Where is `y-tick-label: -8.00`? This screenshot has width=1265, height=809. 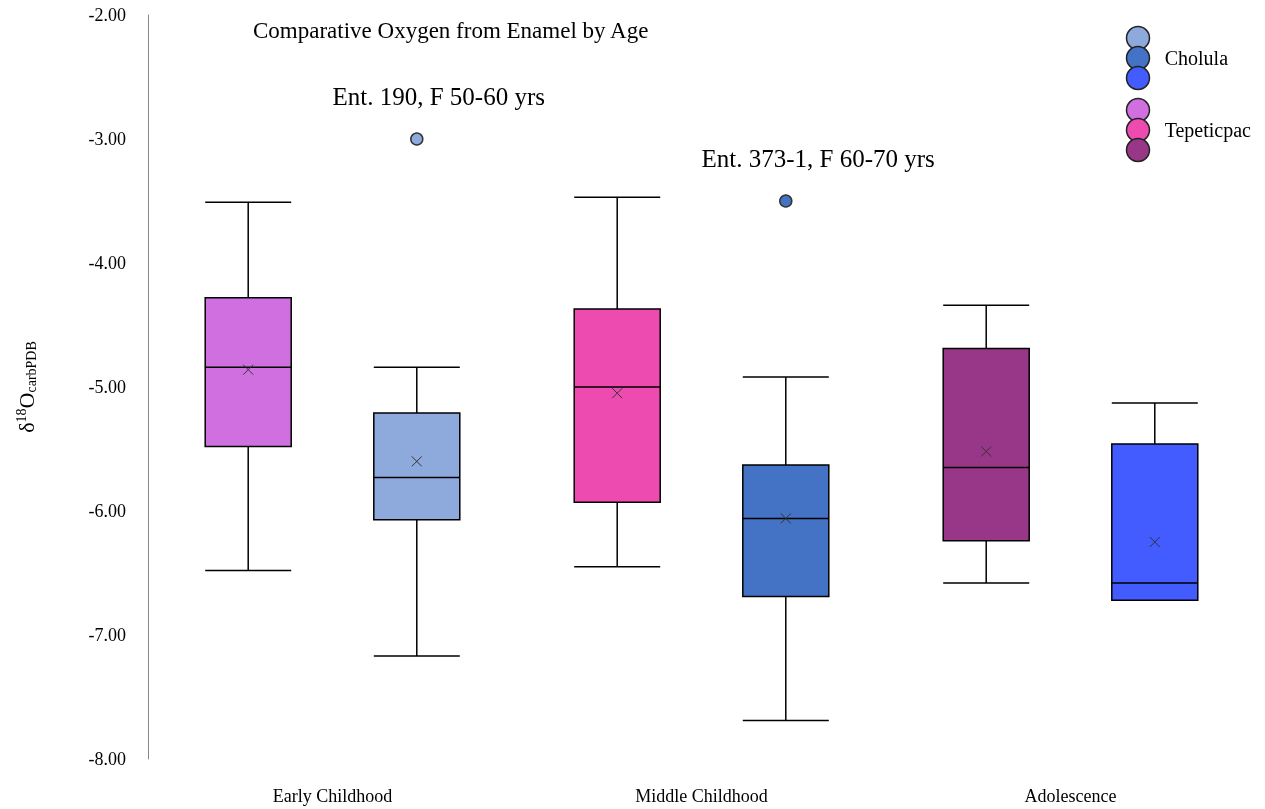 y-tick-label: -8.00 is located at coordinates (107, 759).